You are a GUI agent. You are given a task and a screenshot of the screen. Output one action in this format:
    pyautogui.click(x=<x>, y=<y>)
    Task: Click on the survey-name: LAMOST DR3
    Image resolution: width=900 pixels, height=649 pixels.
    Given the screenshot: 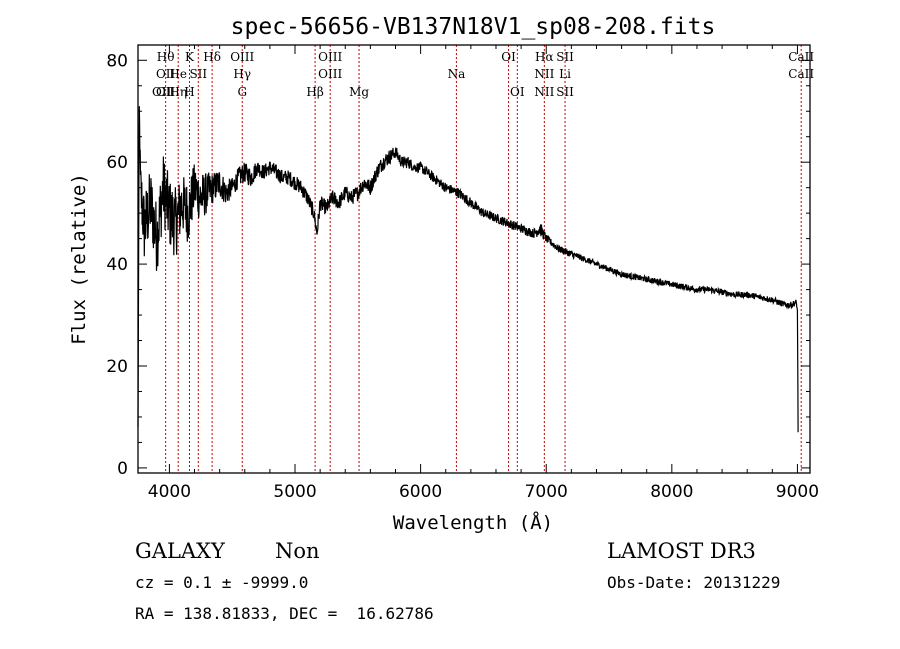 What is the action you would take?
    pyautogui.click(x=681, y=551)
    